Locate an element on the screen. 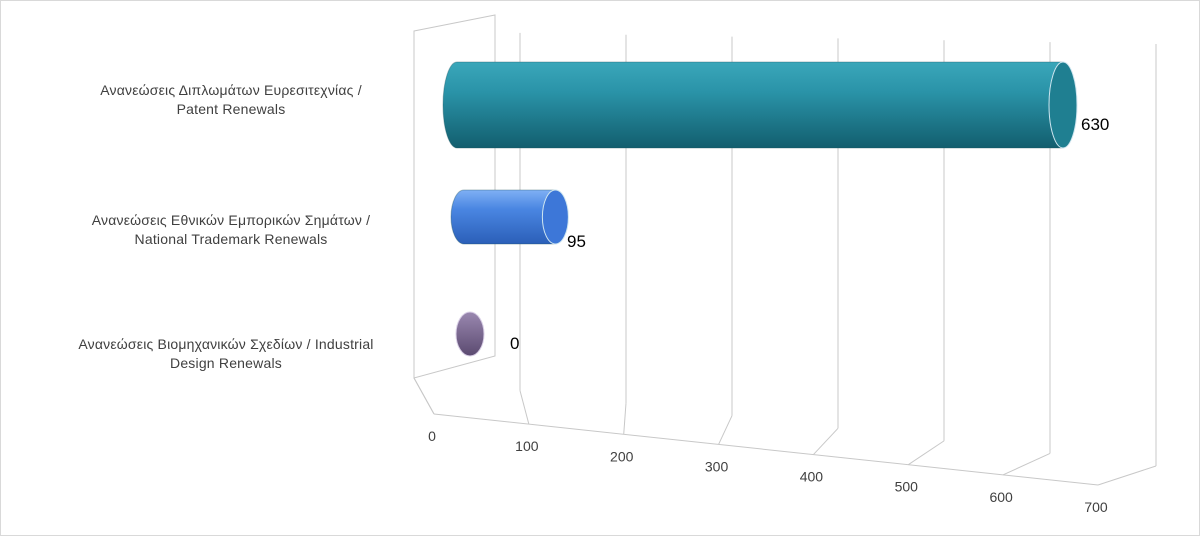 This screenshot has height=537, width=1200. x-axis-ticks: 0 100 200 300 400 500 600 700 is located at coordinates (768, 471).